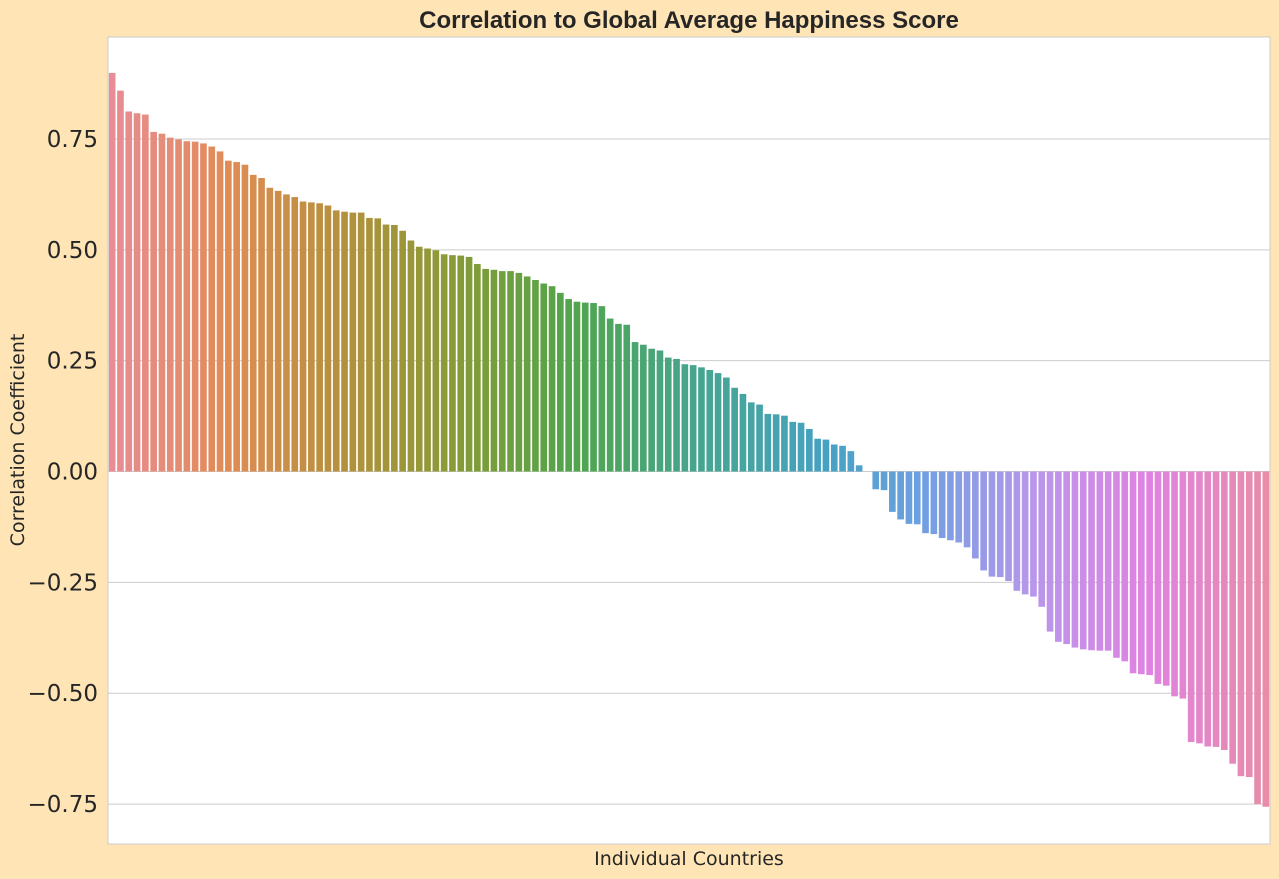 The width and height of the screenshot is (1279, 879). I want to click on y-axis-ticks: 0.75 0.50 0.25 0.00 −0.25 −0.50 −0.75, so click(63, 472).